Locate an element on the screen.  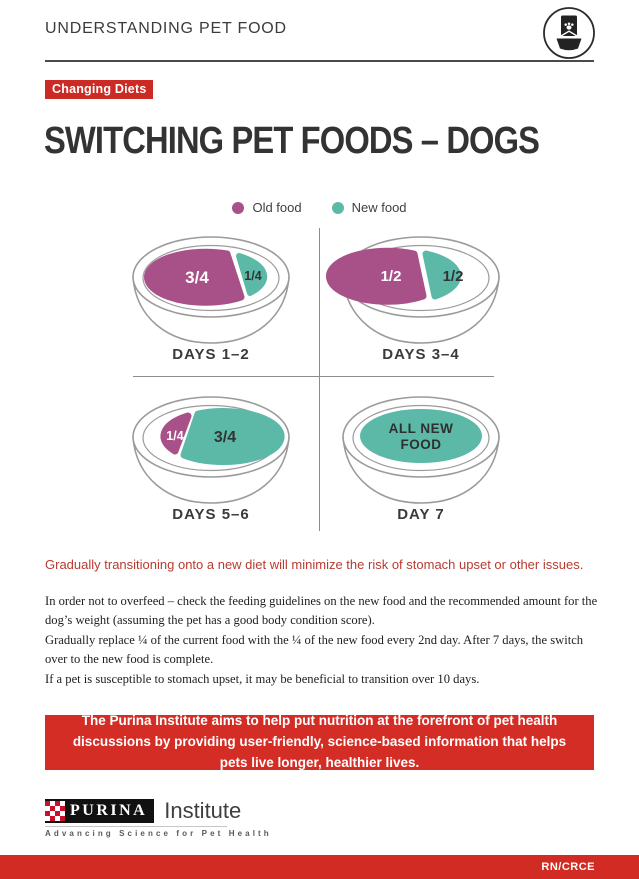
bowl-diagram-days-5-6: 1/4 3/4 is located at coordinates (211, 460).